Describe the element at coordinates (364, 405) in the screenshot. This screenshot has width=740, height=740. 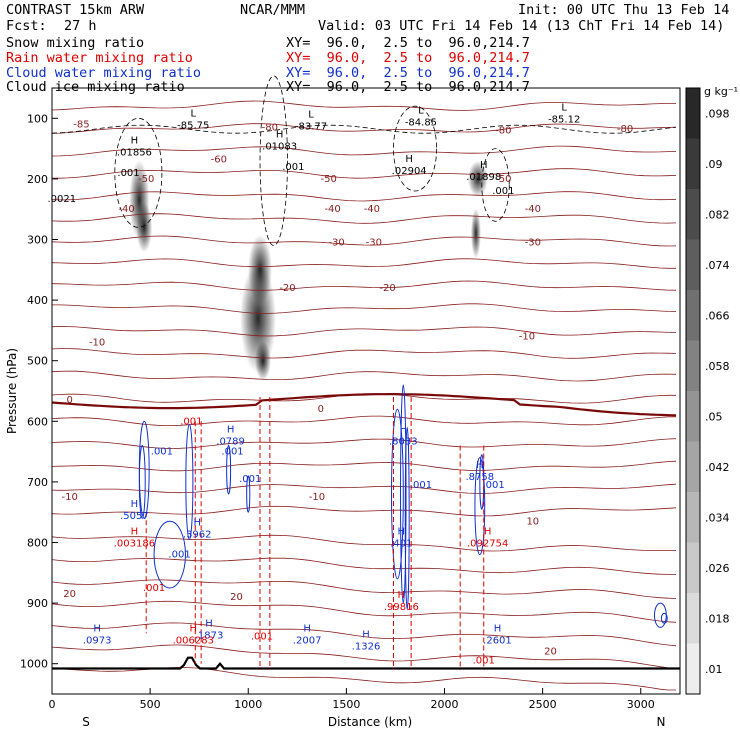
I see `zero-degree-contour` at that location.